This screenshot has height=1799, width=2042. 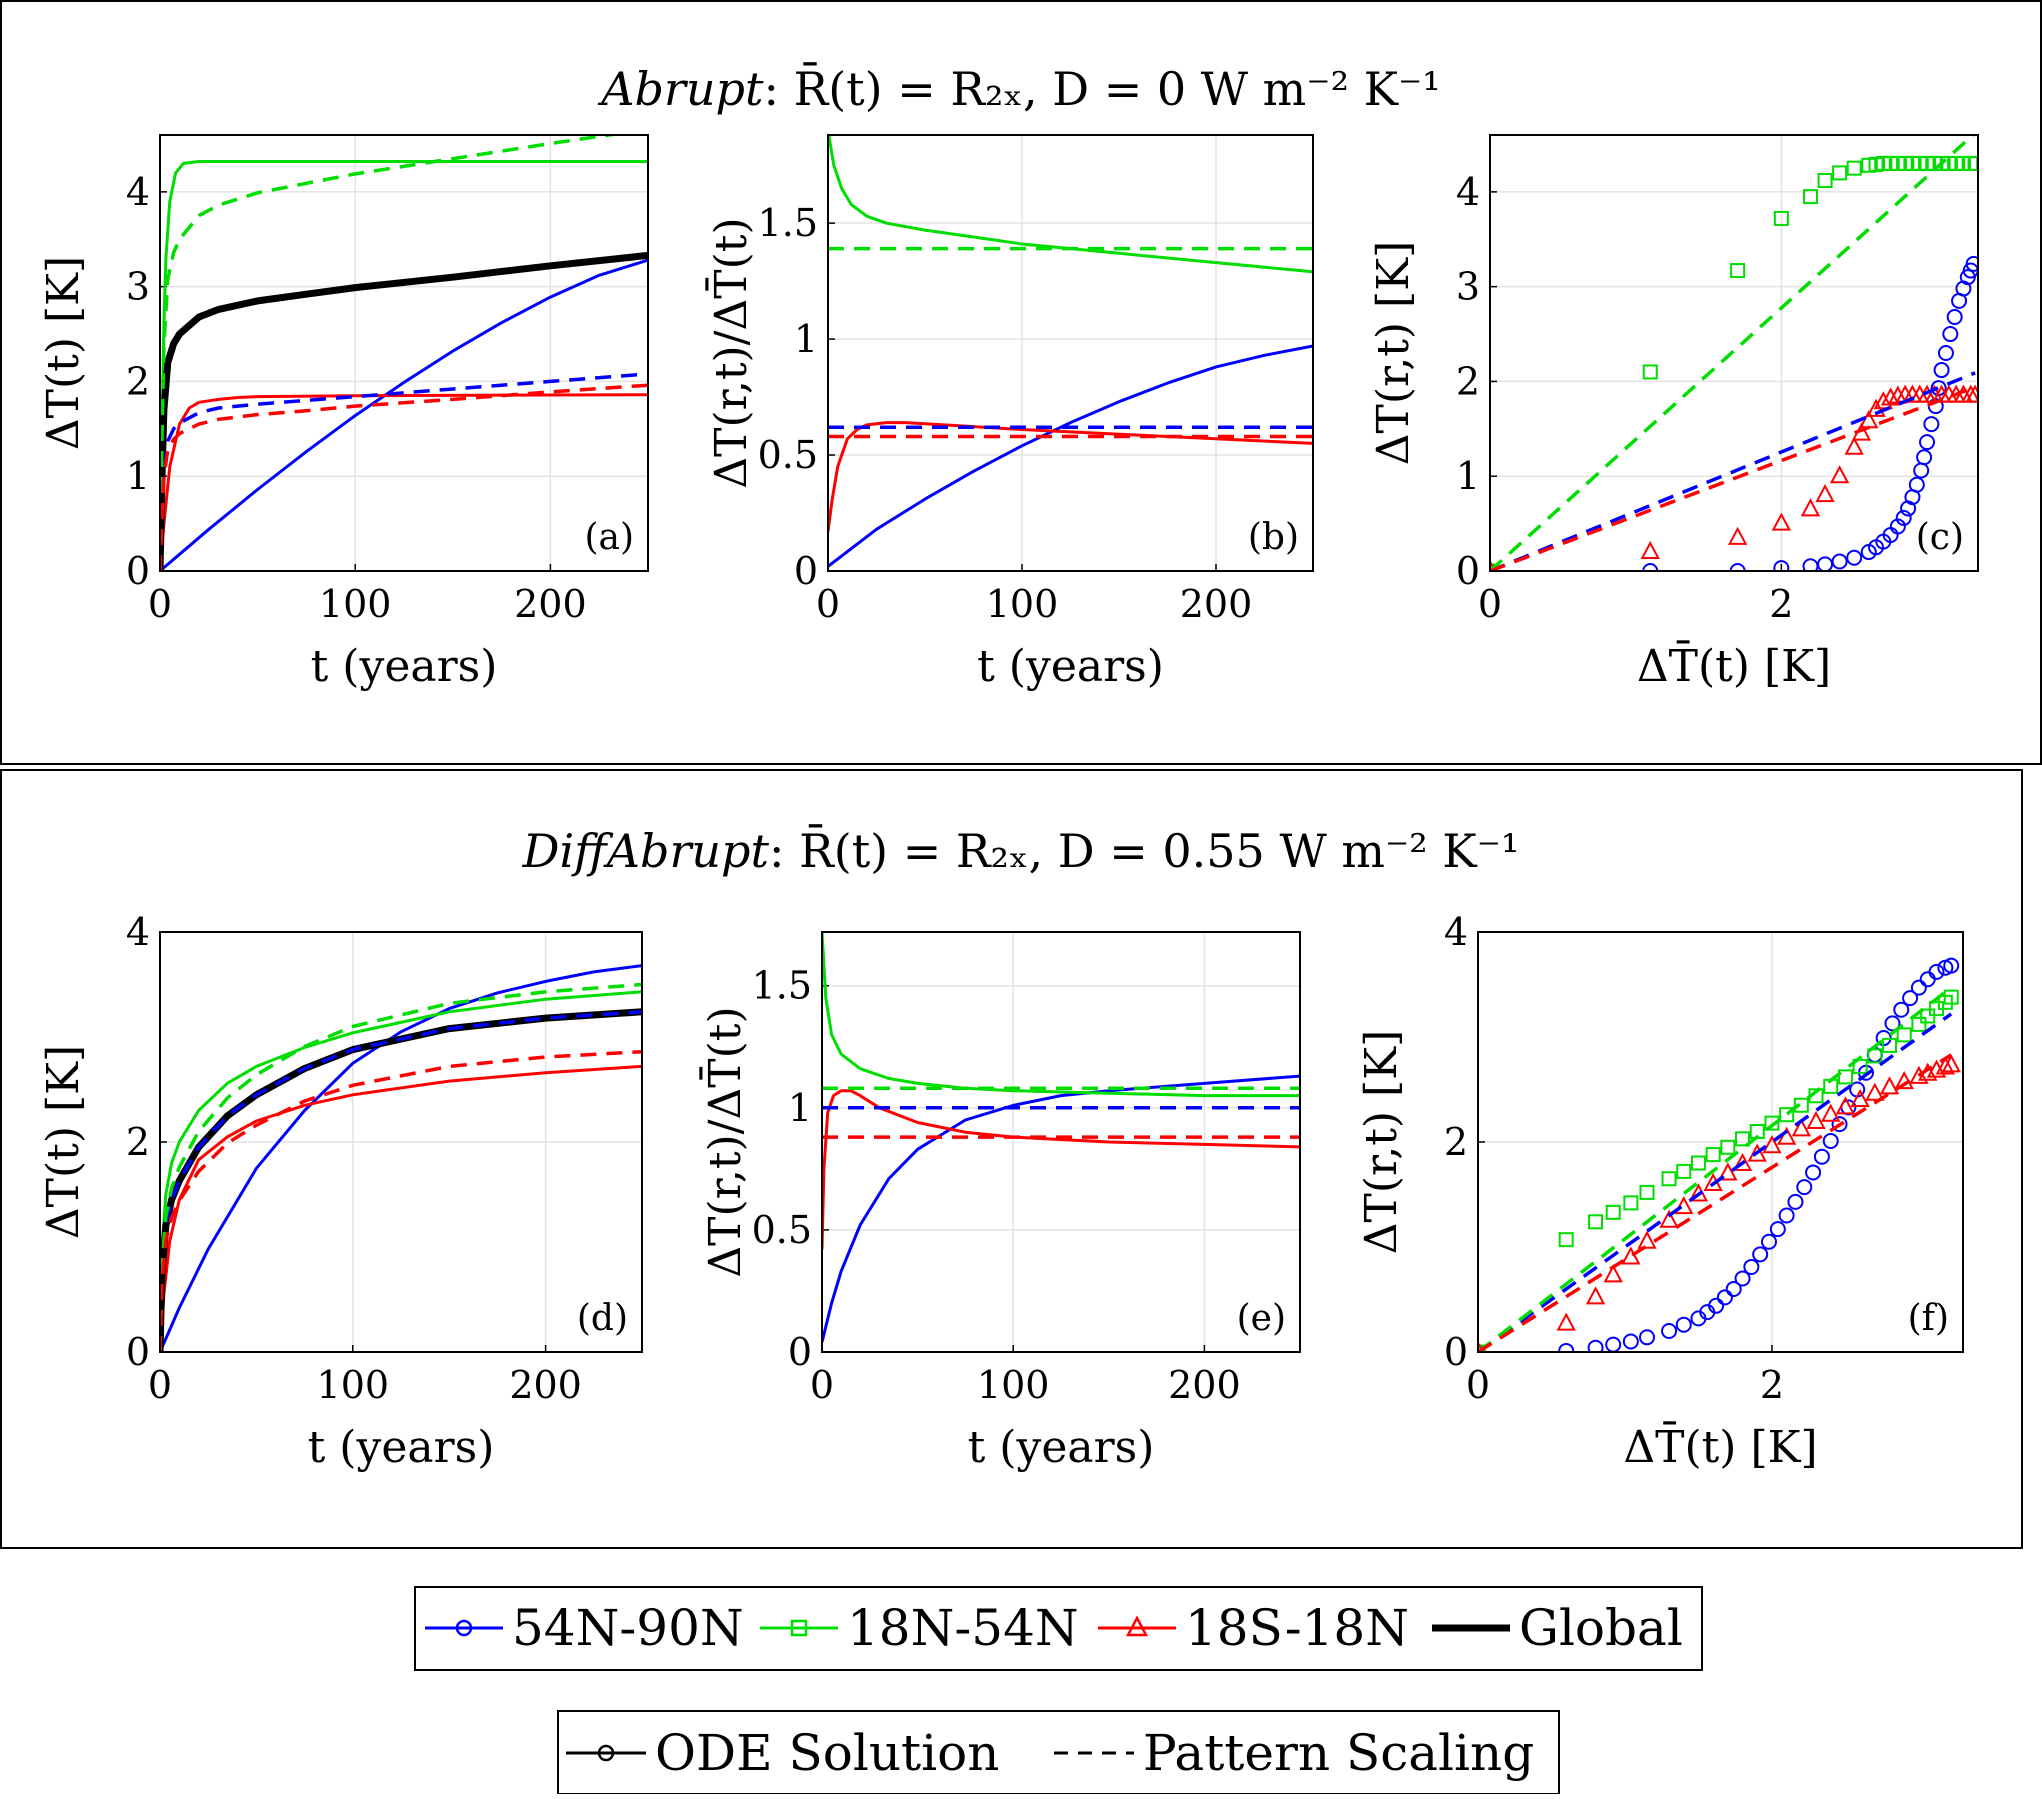 What do you see at coordinates (584, 1628) in the screenshot?
I see `legend-item-54n-90n: 54N-90N` at bounding box center [584, 1628].